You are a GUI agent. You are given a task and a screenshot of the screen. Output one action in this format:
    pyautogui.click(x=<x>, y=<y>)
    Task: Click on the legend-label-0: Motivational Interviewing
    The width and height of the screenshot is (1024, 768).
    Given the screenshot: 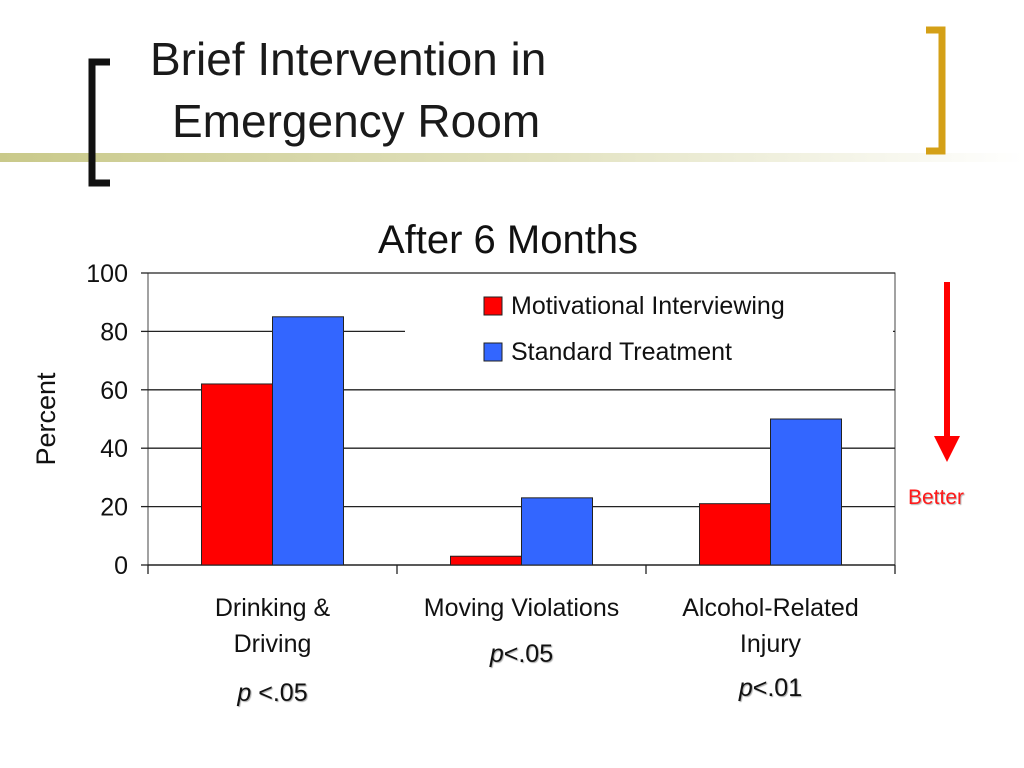 What is the action you would take?
    pyautogui.click(x=648, y=306)
    